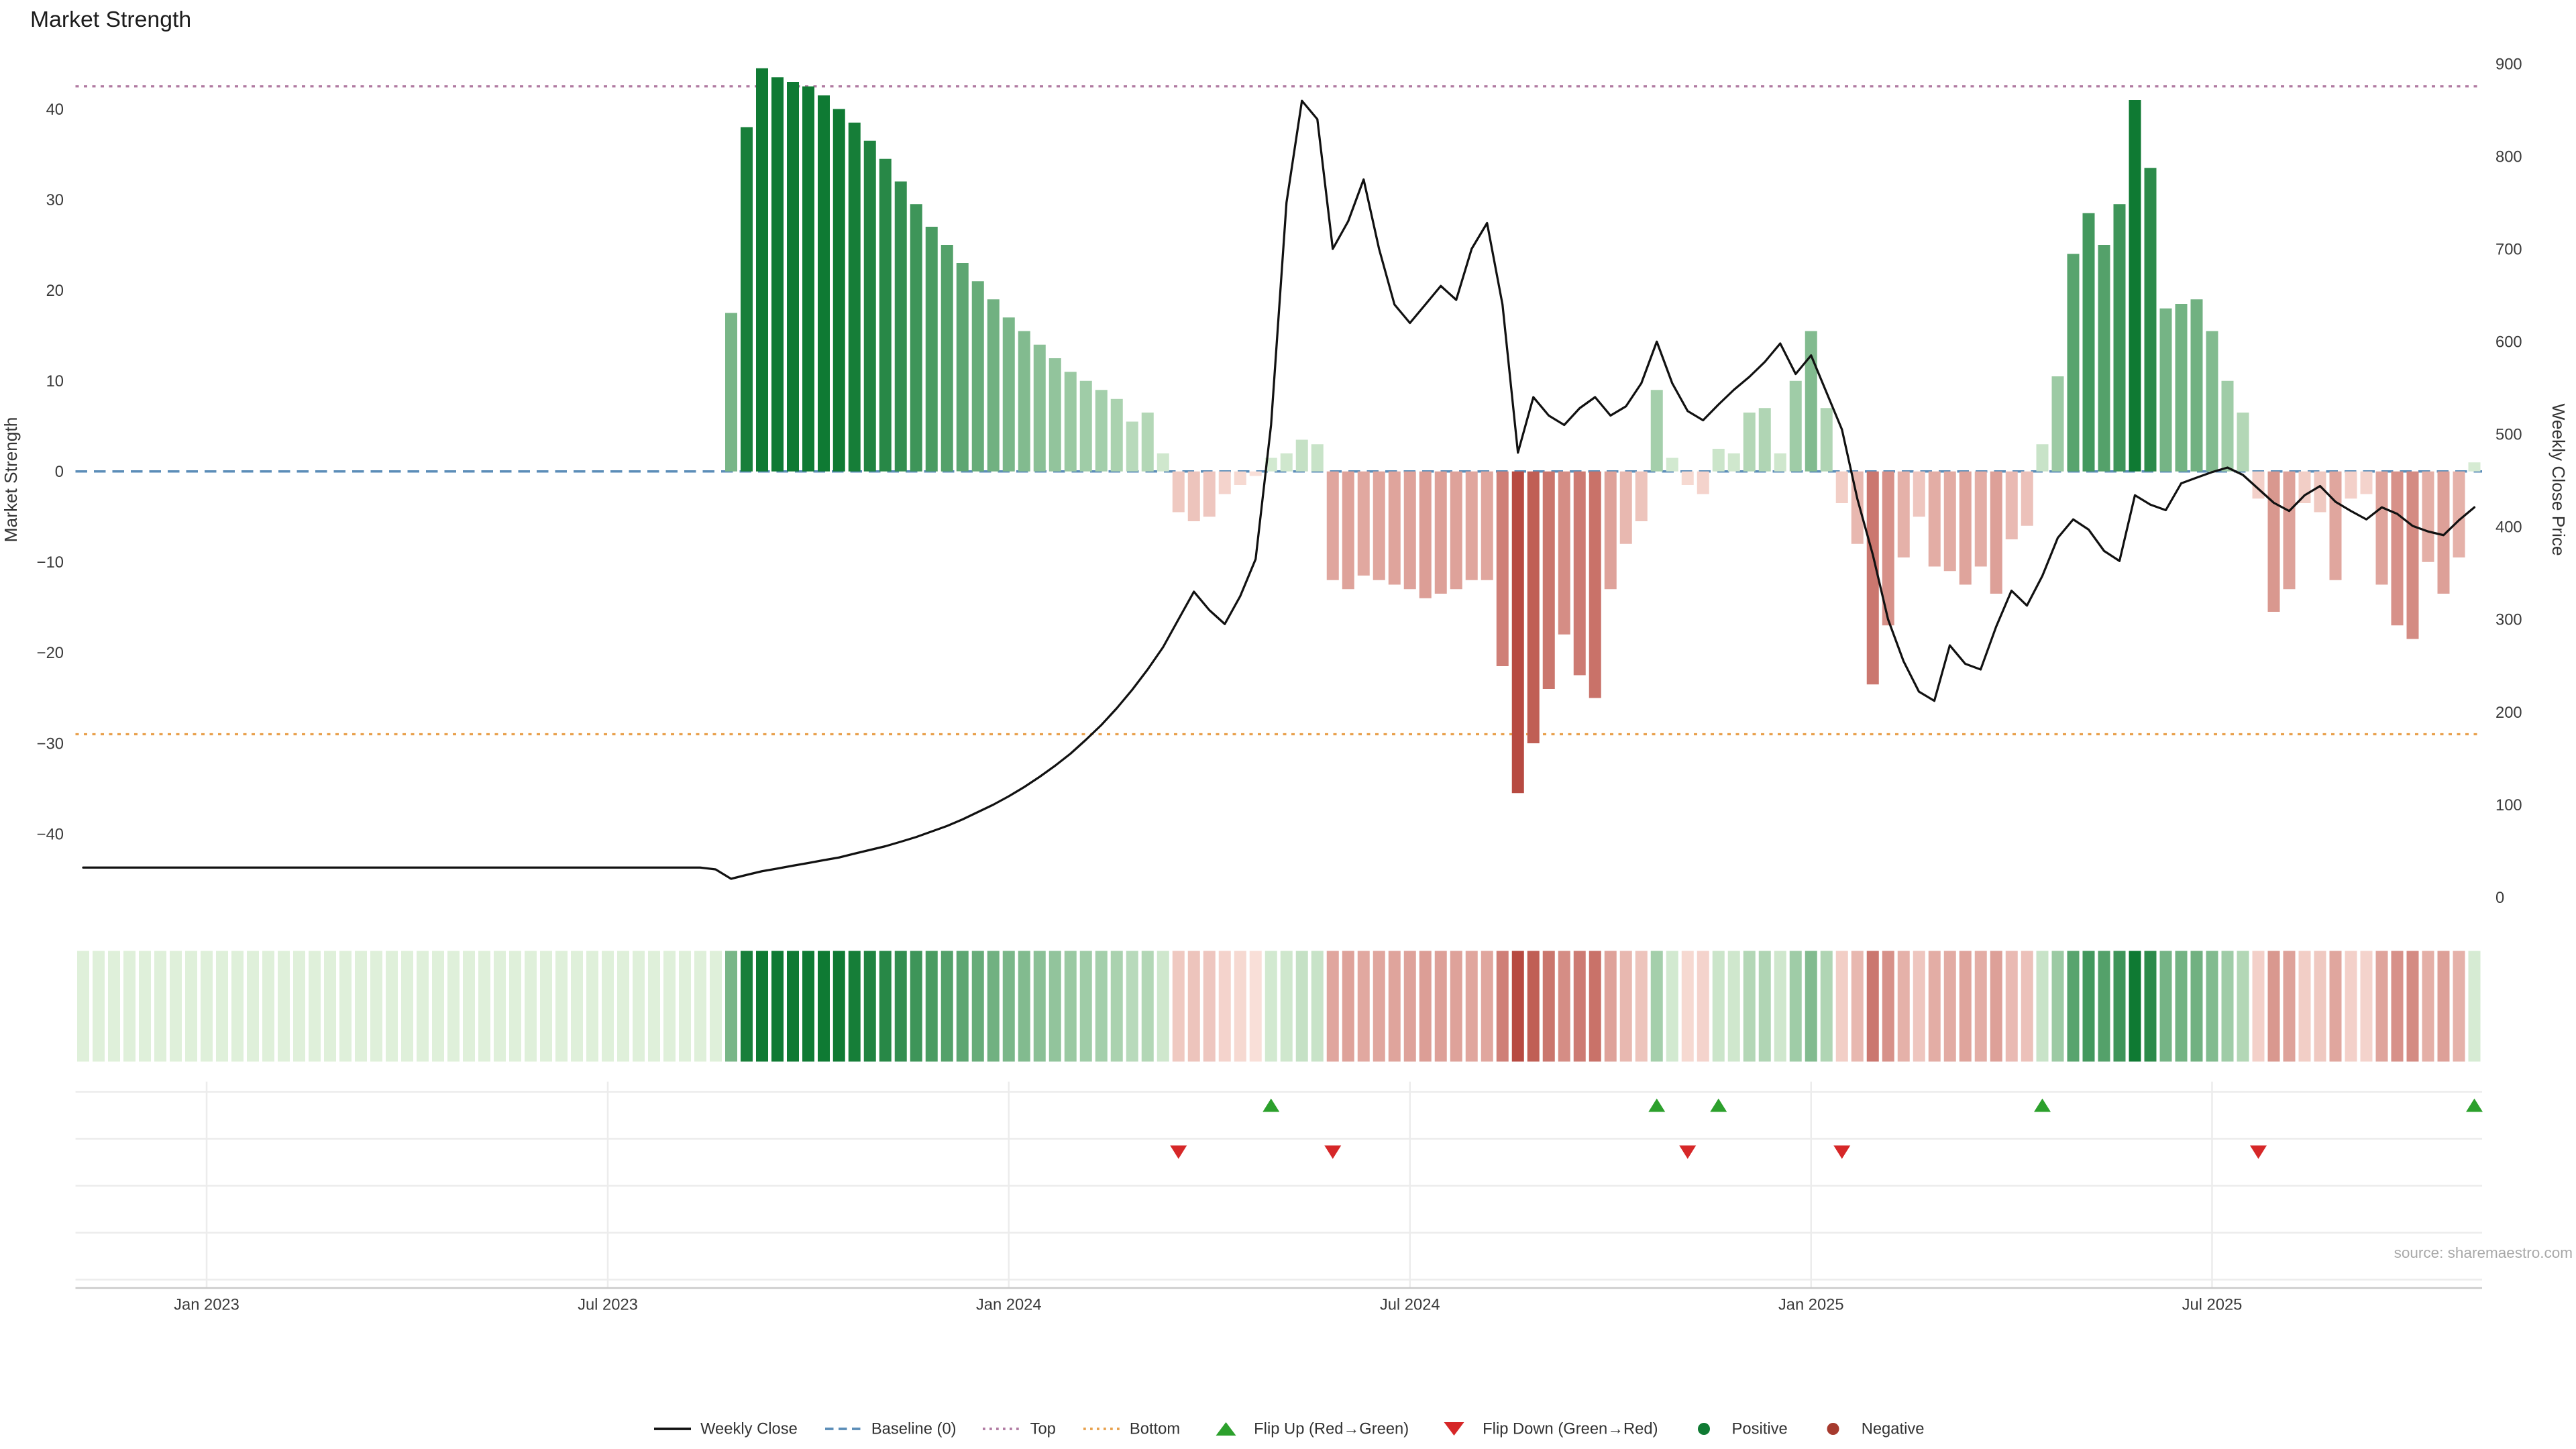 This screenshot has width=2576, height=1449. Describe the element at coordinates (1868, 1429) in the screenshot. I see `legend-item-negative: Negative` at that location.